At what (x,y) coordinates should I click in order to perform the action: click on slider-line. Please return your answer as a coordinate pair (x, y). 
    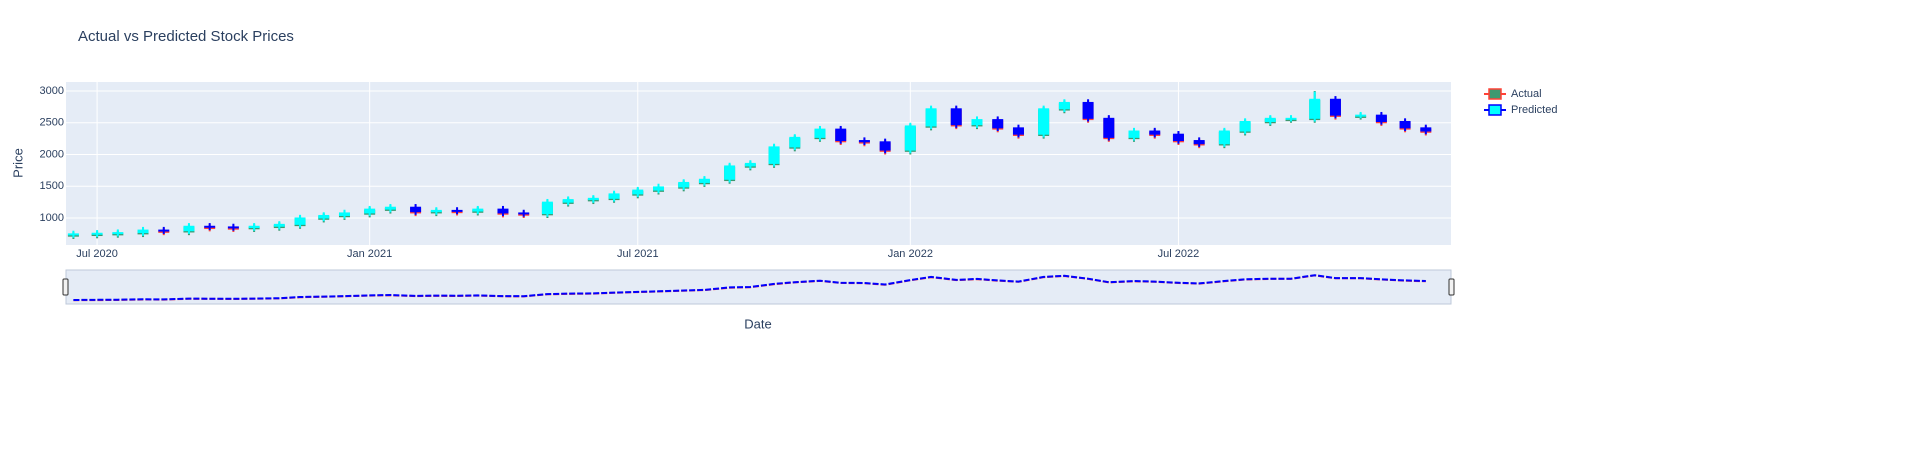
    Looking at the image, I should click on (749, 287).